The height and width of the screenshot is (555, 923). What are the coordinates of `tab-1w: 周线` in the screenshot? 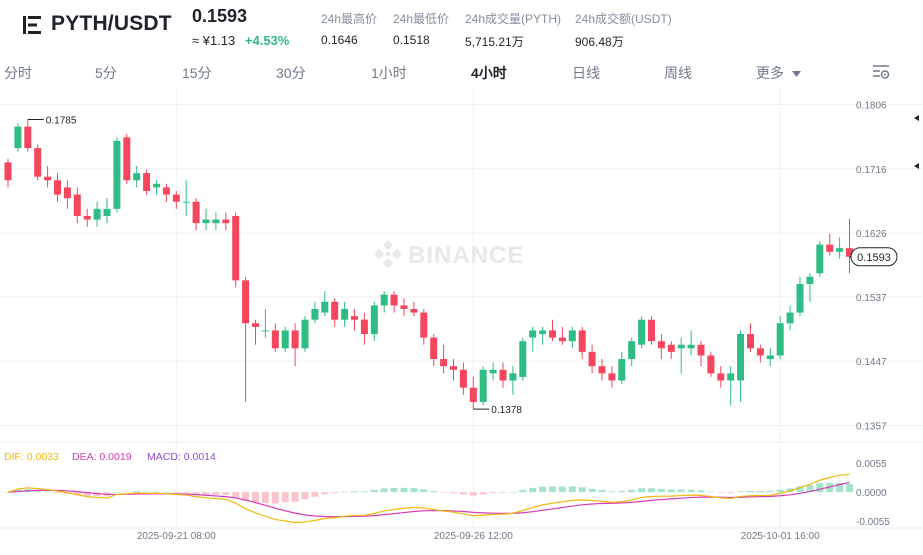 It's located at (678, 73).